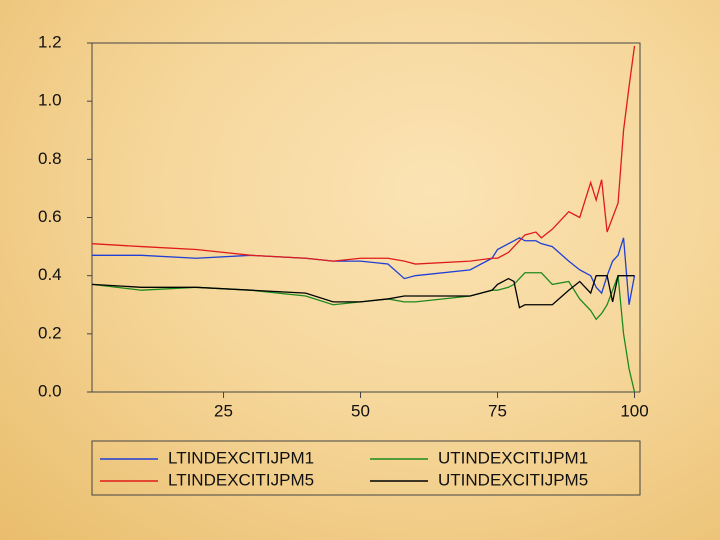  Describe the element at coordinates (241, 479) in the screenshot. I see `legend-label: LTINDEXCITIJPM5` at that location.